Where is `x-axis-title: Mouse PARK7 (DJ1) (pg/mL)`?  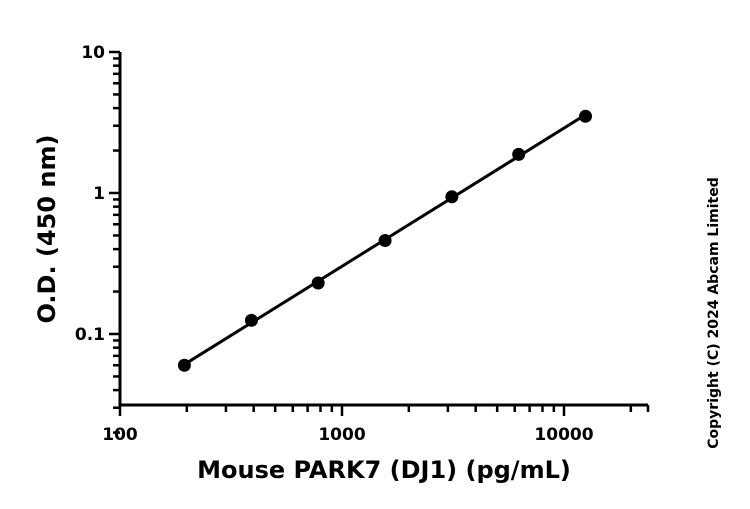
x-axis-title: Mouse PARK7 (DJ1) (pg/mL) is located at coordinates (384, 470).